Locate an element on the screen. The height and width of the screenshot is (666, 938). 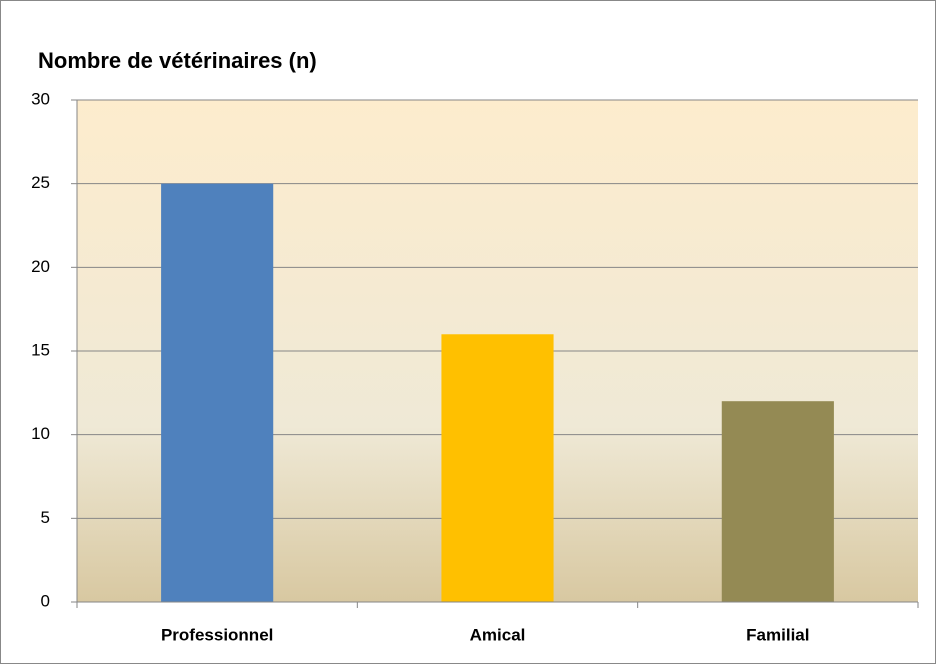
y-tick-label: 0 is located at coordinates (45, 600).